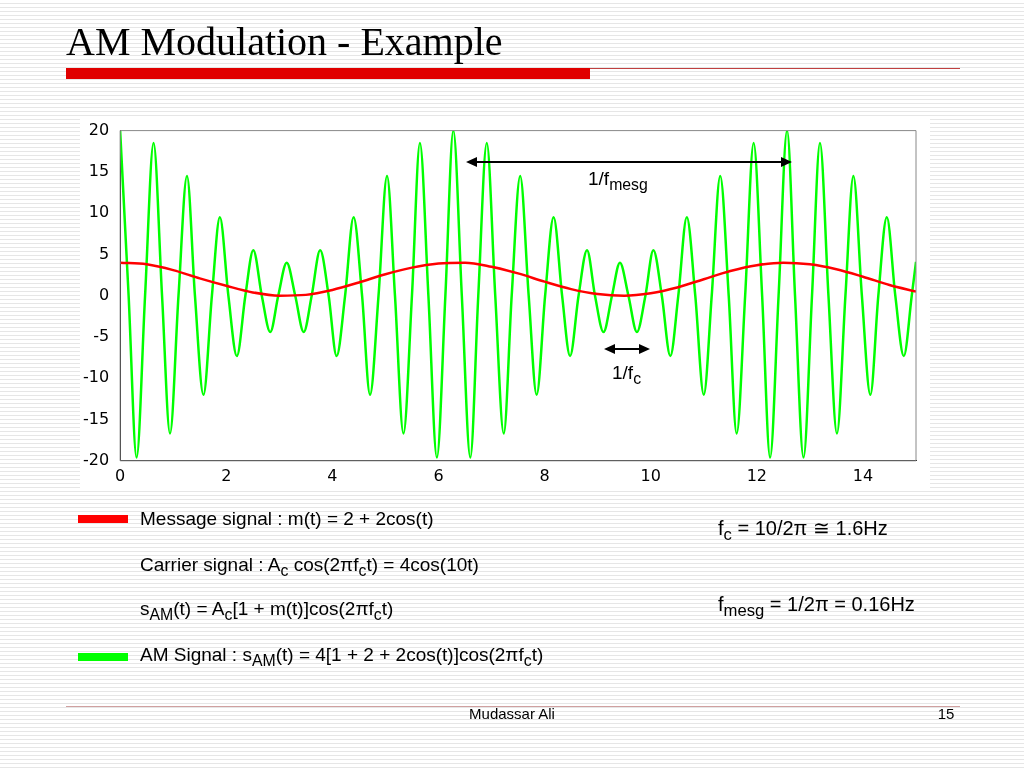  Describe the element at coordinates (120, 475) in the screenshot. I see `x-tick-label: 0` at that location.